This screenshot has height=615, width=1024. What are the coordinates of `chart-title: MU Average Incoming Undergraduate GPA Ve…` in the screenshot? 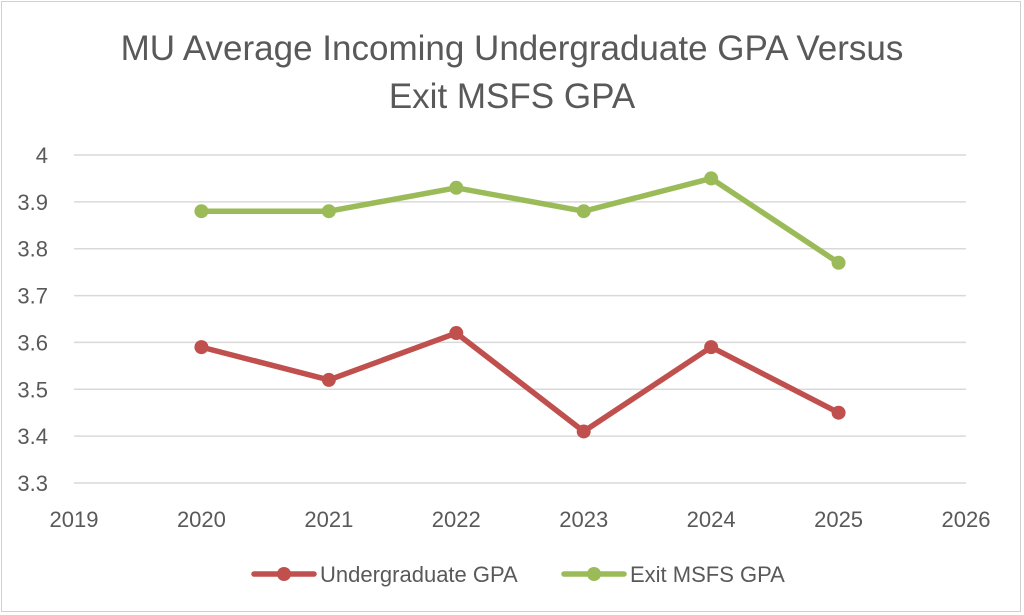 It's located at (512, 72).